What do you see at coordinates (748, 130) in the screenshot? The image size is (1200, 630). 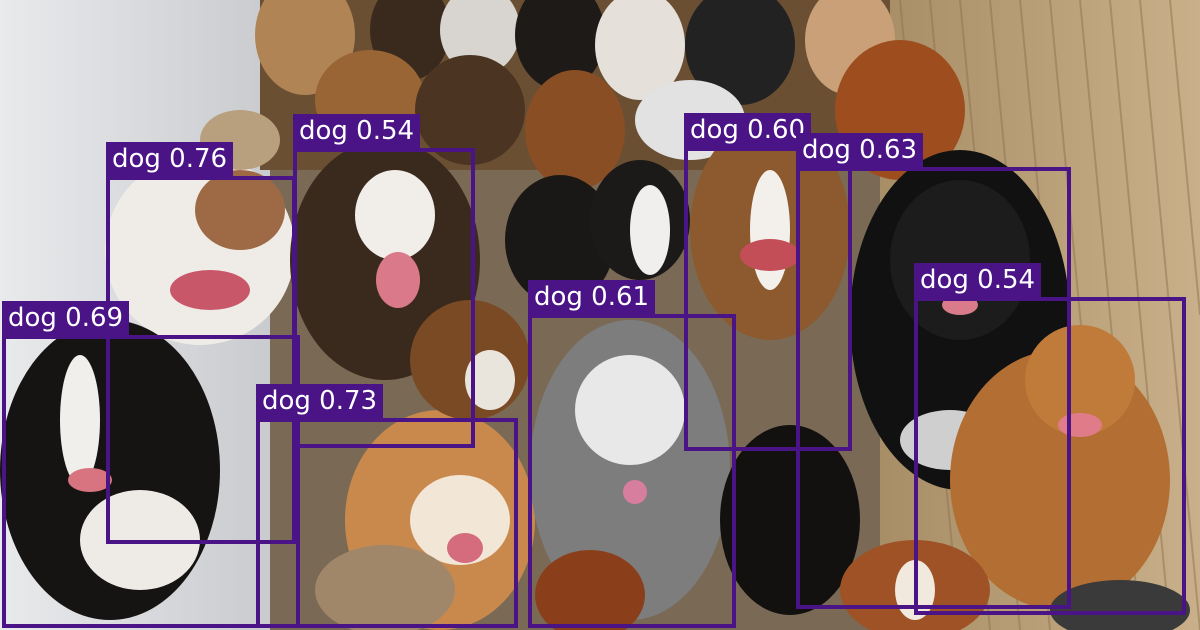 I see `detection-label: dog 0.60` at bounding box center [748, 130].